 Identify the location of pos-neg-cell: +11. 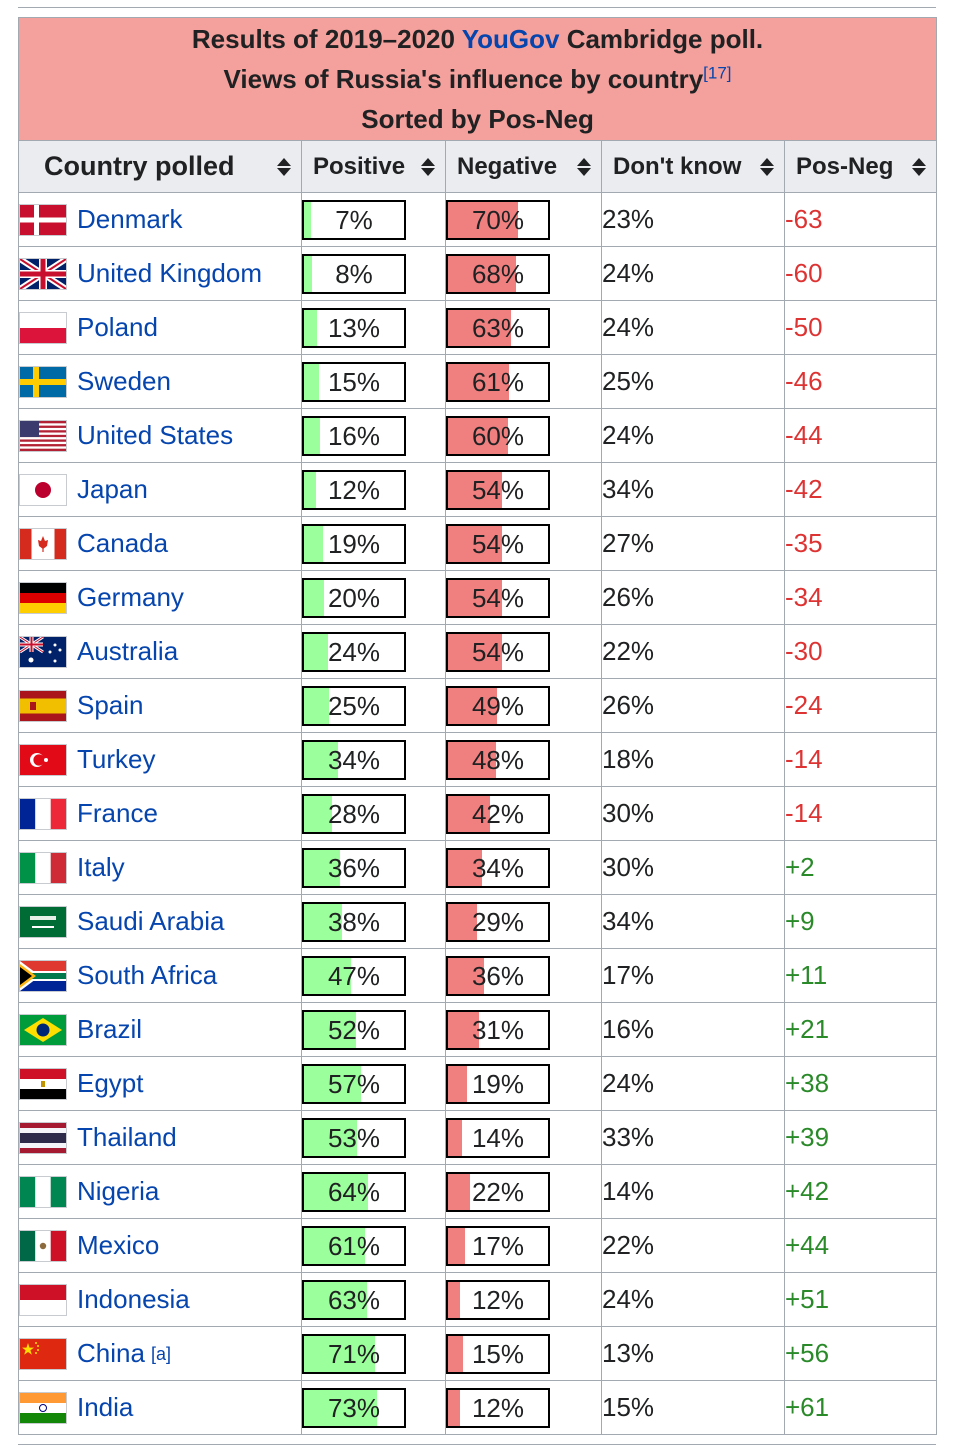
(860, 975).